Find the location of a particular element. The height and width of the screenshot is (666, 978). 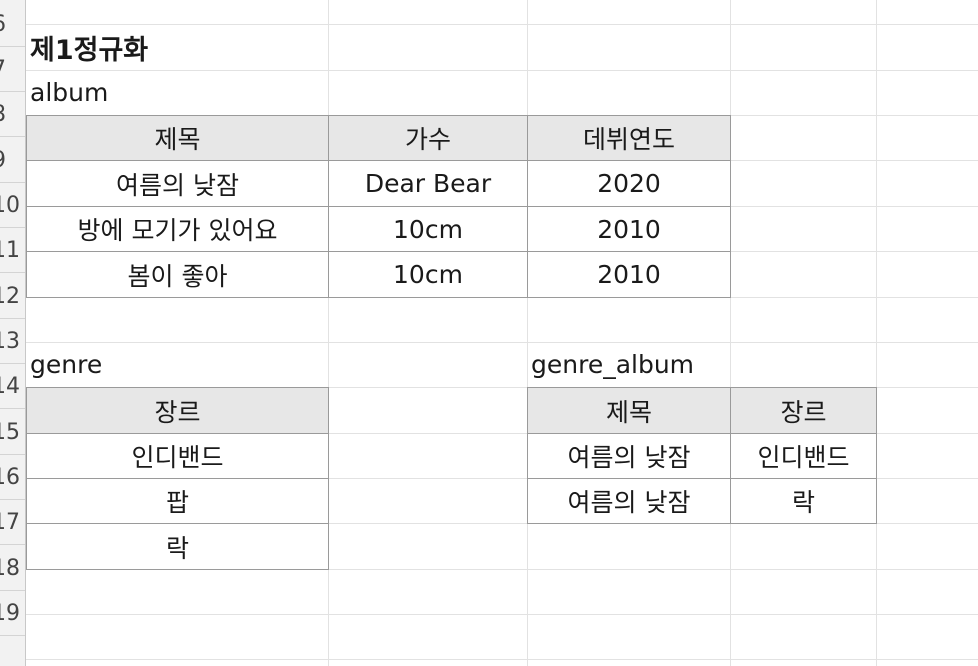

album-cell: 봄이 좋아 is located at coordinates (177, 274).